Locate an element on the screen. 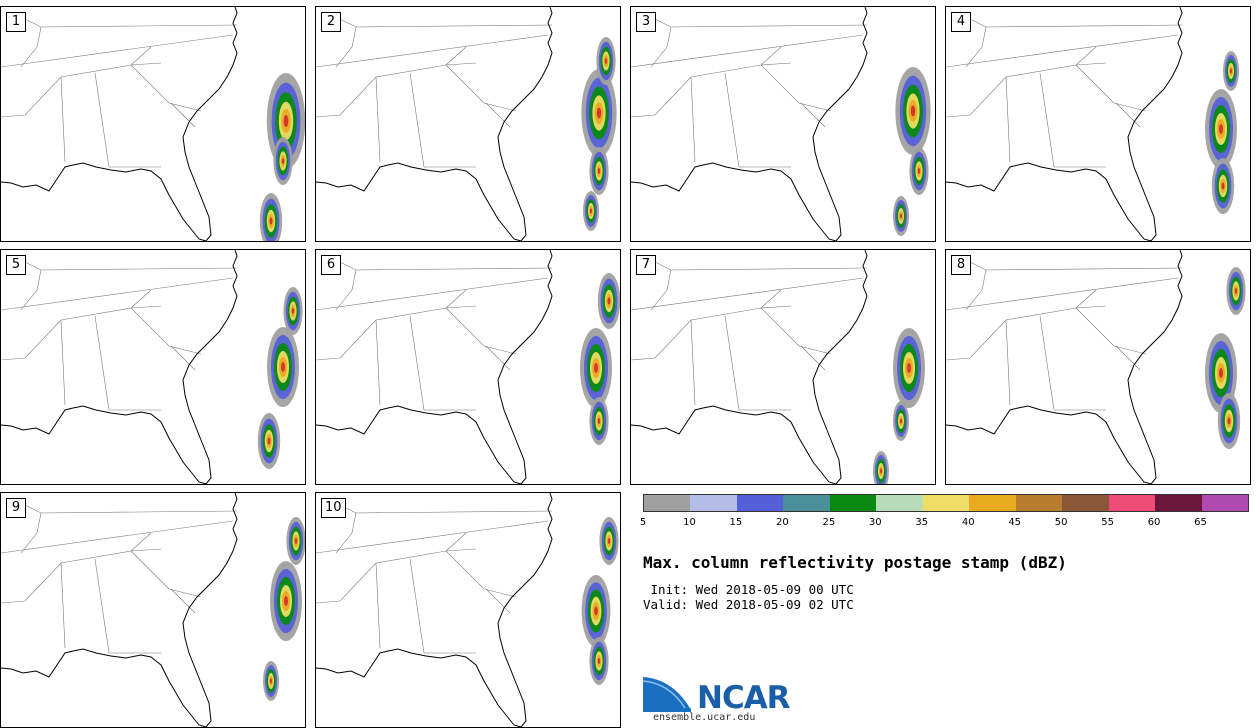 This screenshot has width=1260, height=728. postage-stamp-panel: 5 is located at coordinates (153, 367).